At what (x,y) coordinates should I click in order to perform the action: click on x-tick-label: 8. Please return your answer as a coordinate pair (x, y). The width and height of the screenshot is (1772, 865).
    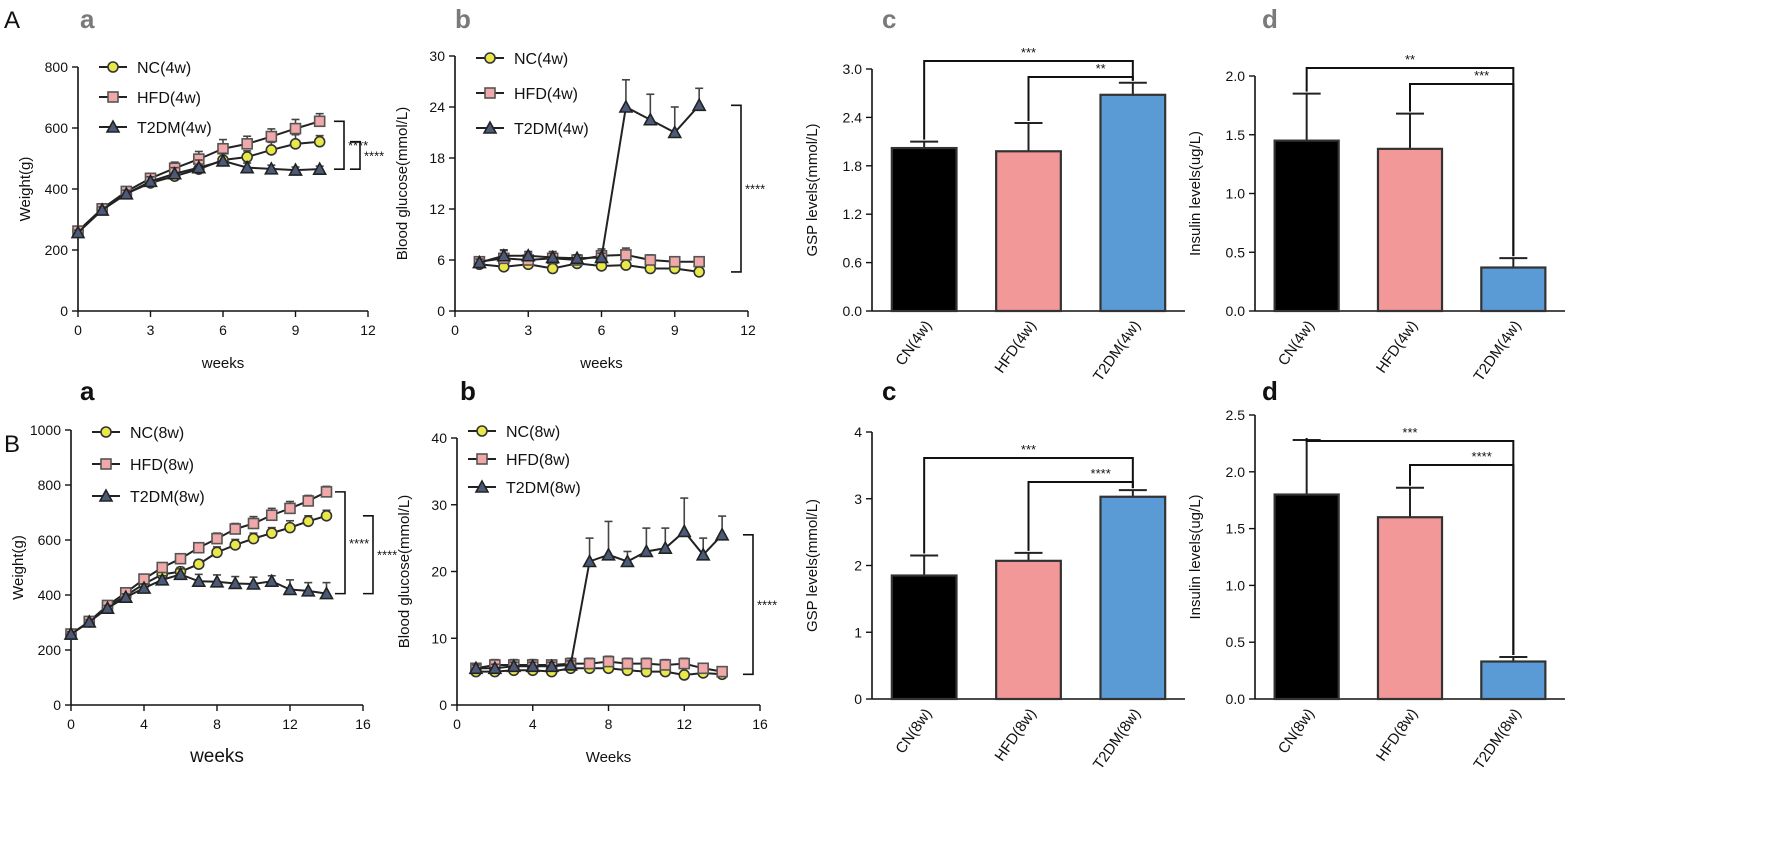
    Looking at the image, I should click on (609, 724).